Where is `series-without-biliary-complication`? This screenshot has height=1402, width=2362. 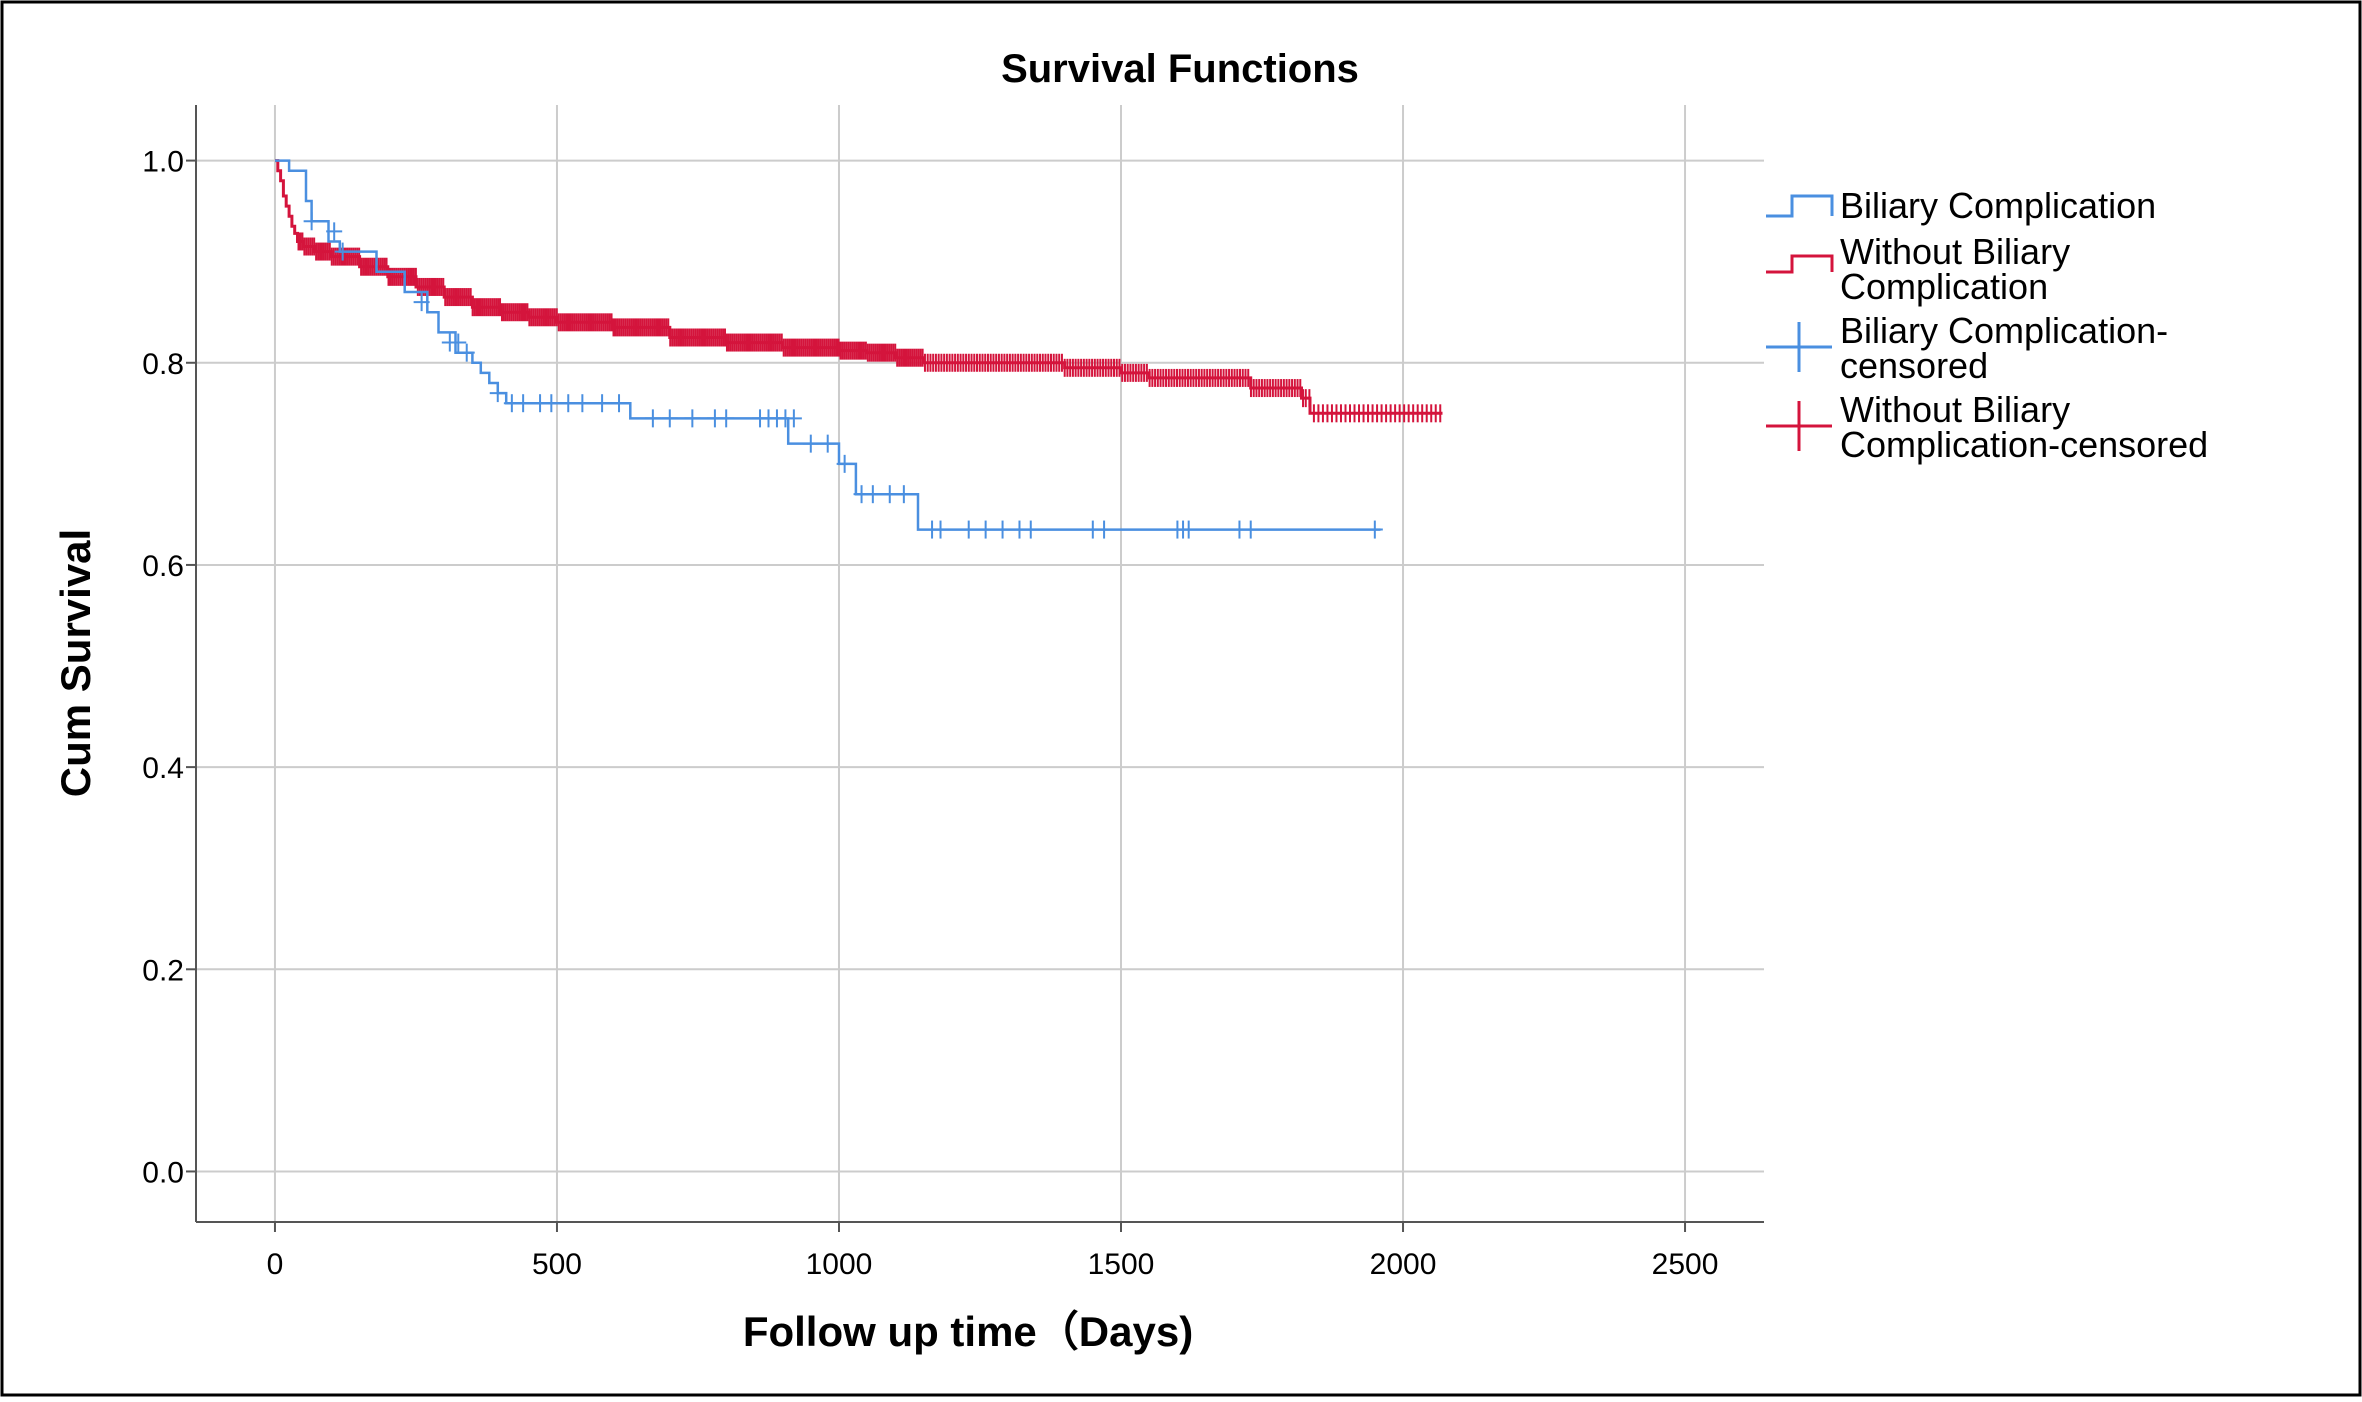
series-without-biliary-complication is located at coordinates (859, 291).